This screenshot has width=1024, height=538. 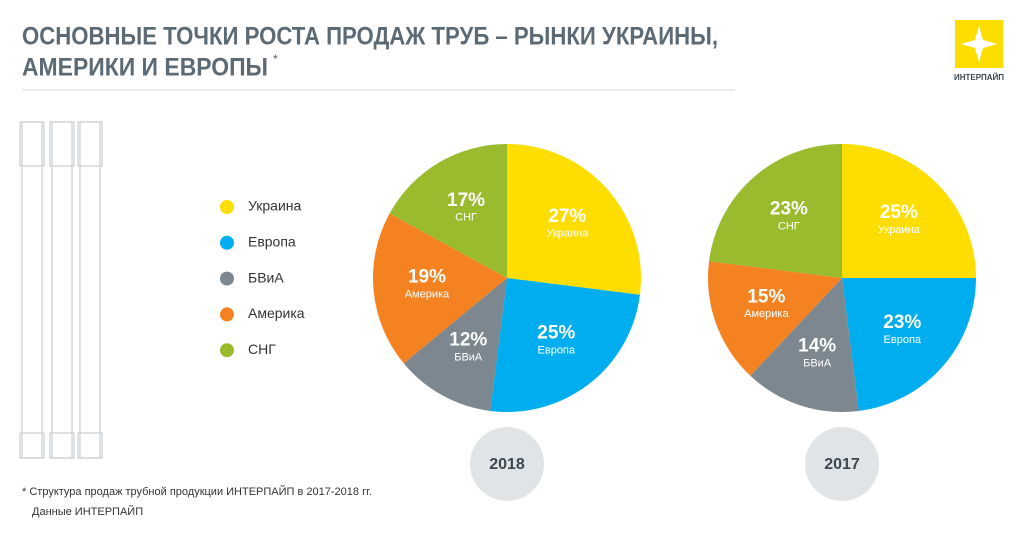 I want to click on footnote: Данные ИНТЕРПАЙП, so click(x=87, y=511).